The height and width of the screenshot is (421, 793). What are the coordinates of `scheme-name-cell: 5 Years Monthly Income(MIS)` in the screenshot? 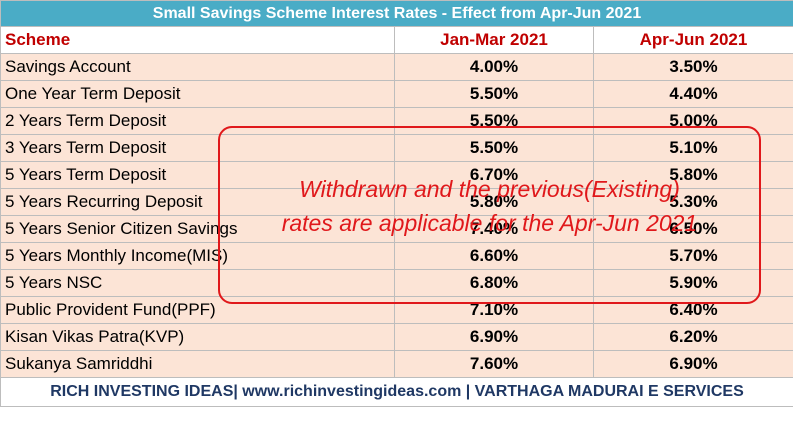 It's located at (197, 256).